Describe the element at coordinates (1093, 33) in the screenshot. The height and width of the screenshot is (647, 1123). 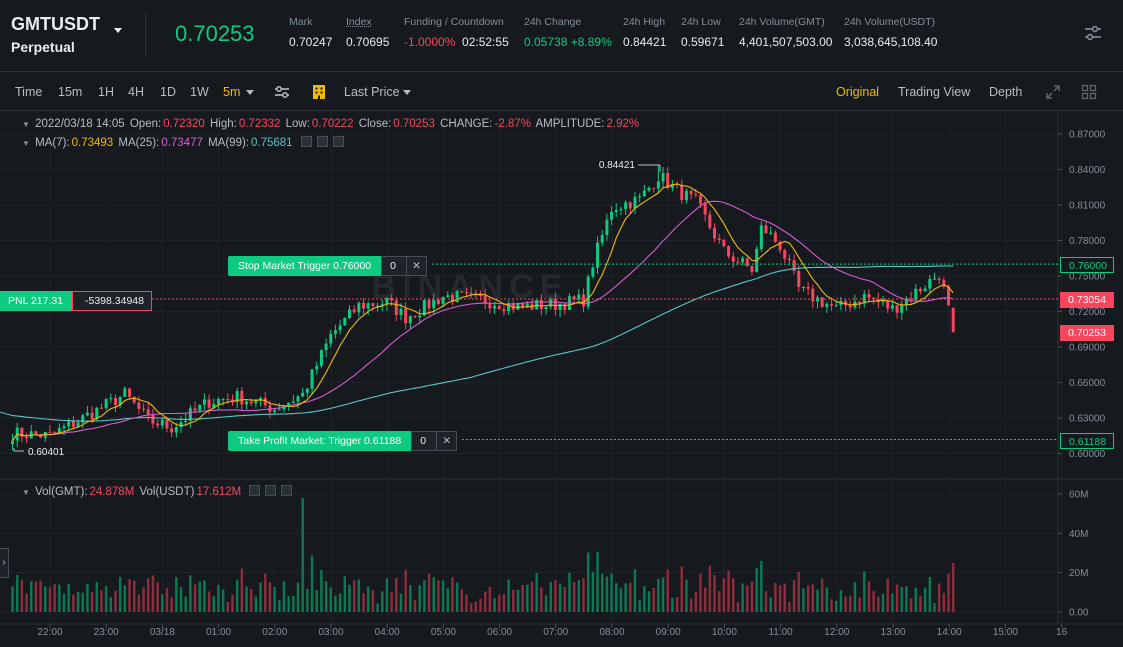
I see `sliders-icon` at that location.